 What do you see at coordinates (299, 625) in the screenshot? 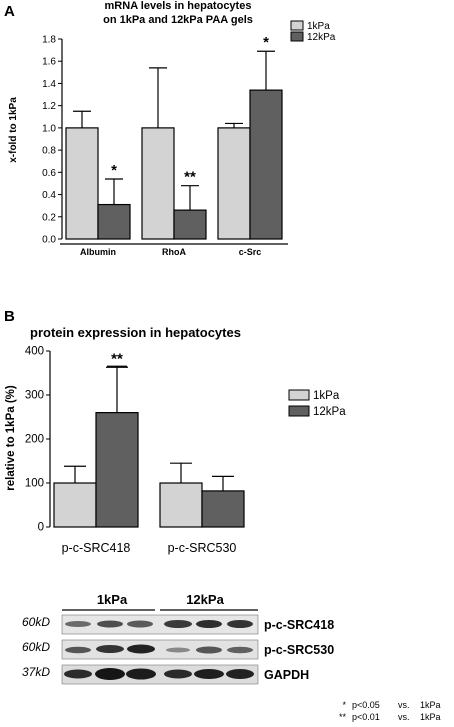
I see `blot-protein-row-1: p-c-SRC418` at bounding box center [299, 625].